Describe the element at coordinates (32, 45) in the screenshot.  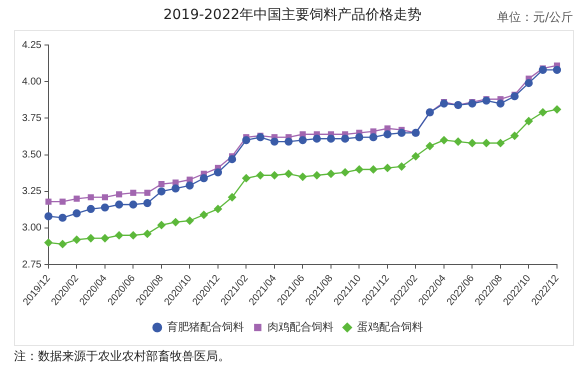
I see `y-tick-label: 4.25` at that location.